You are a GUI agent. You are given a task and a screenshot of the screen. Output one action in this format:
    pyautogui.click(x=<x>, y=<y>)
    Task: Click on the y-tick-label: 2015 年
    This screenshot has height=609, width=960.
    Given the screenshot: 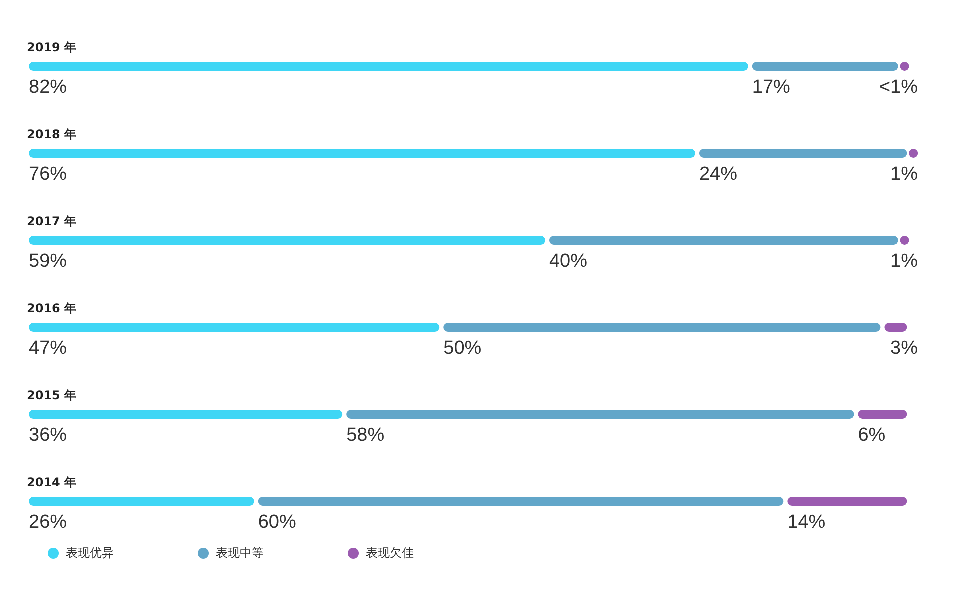 What is the action you would take?
    pyautogui.click(x=52, y=395)
    